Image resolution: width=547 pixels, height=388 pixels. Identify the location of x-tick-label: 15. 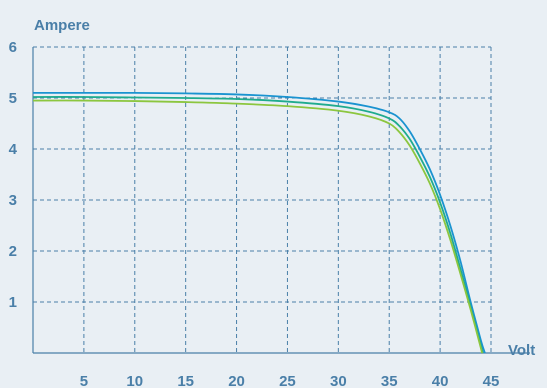
(185, 380).